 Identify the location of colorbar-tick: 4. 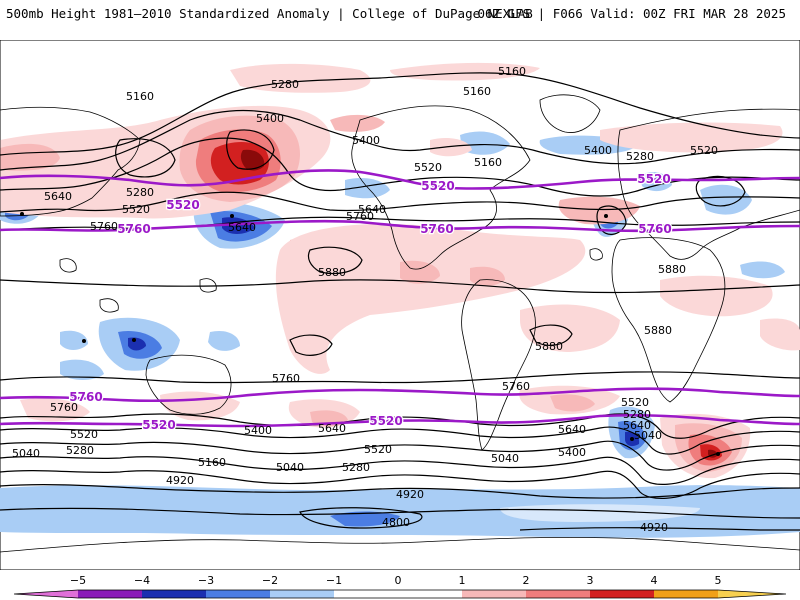
(654, 580).